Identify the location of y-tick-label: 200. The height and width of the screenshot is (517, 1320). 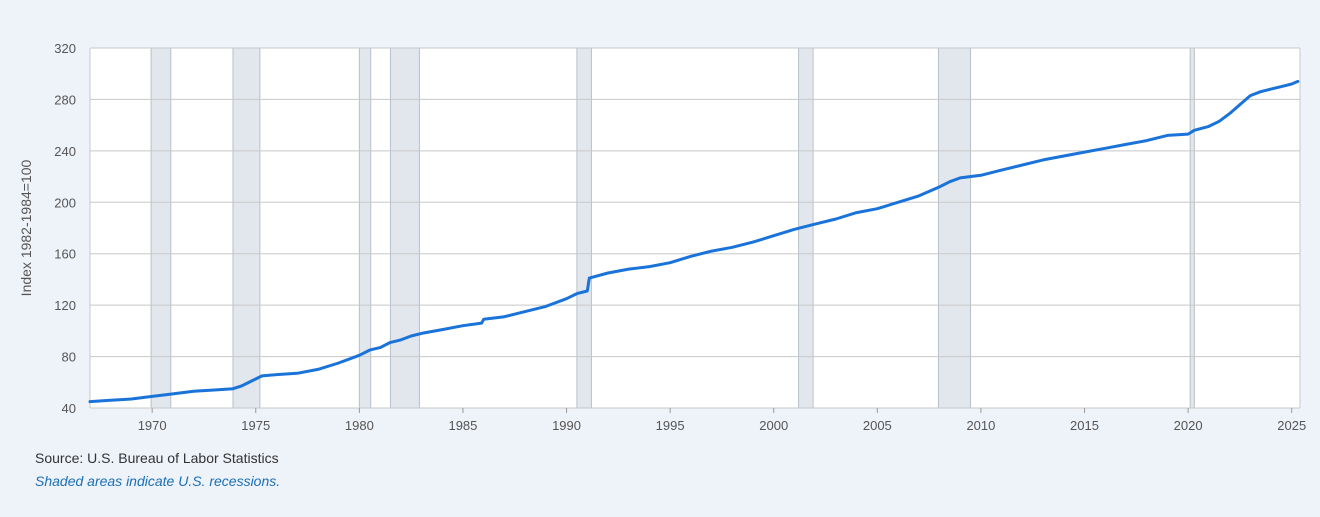
(65, 202).